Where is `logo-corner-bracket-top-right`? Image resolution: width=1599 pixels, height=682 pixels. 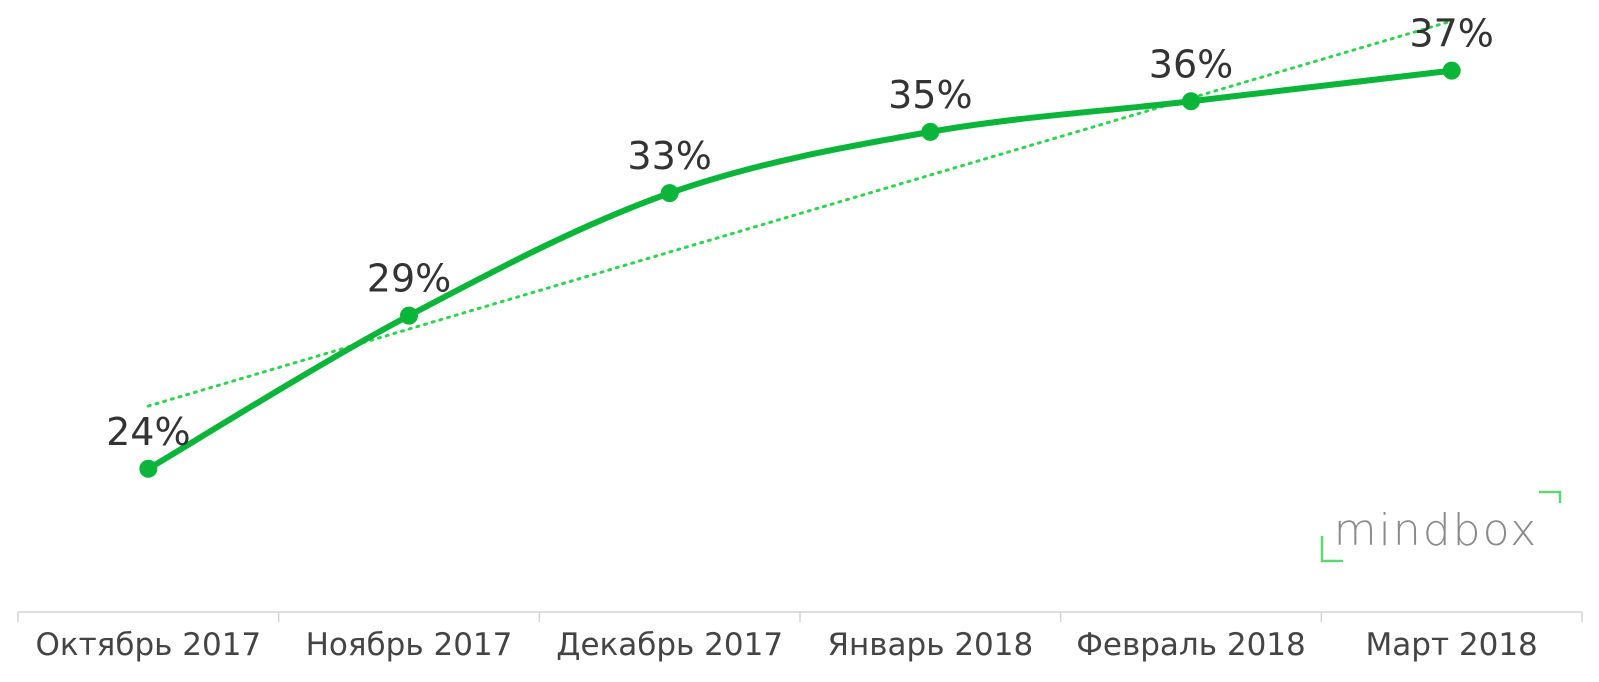 logo-corner-bracket-top-right is located at coordinates (1550, 496).